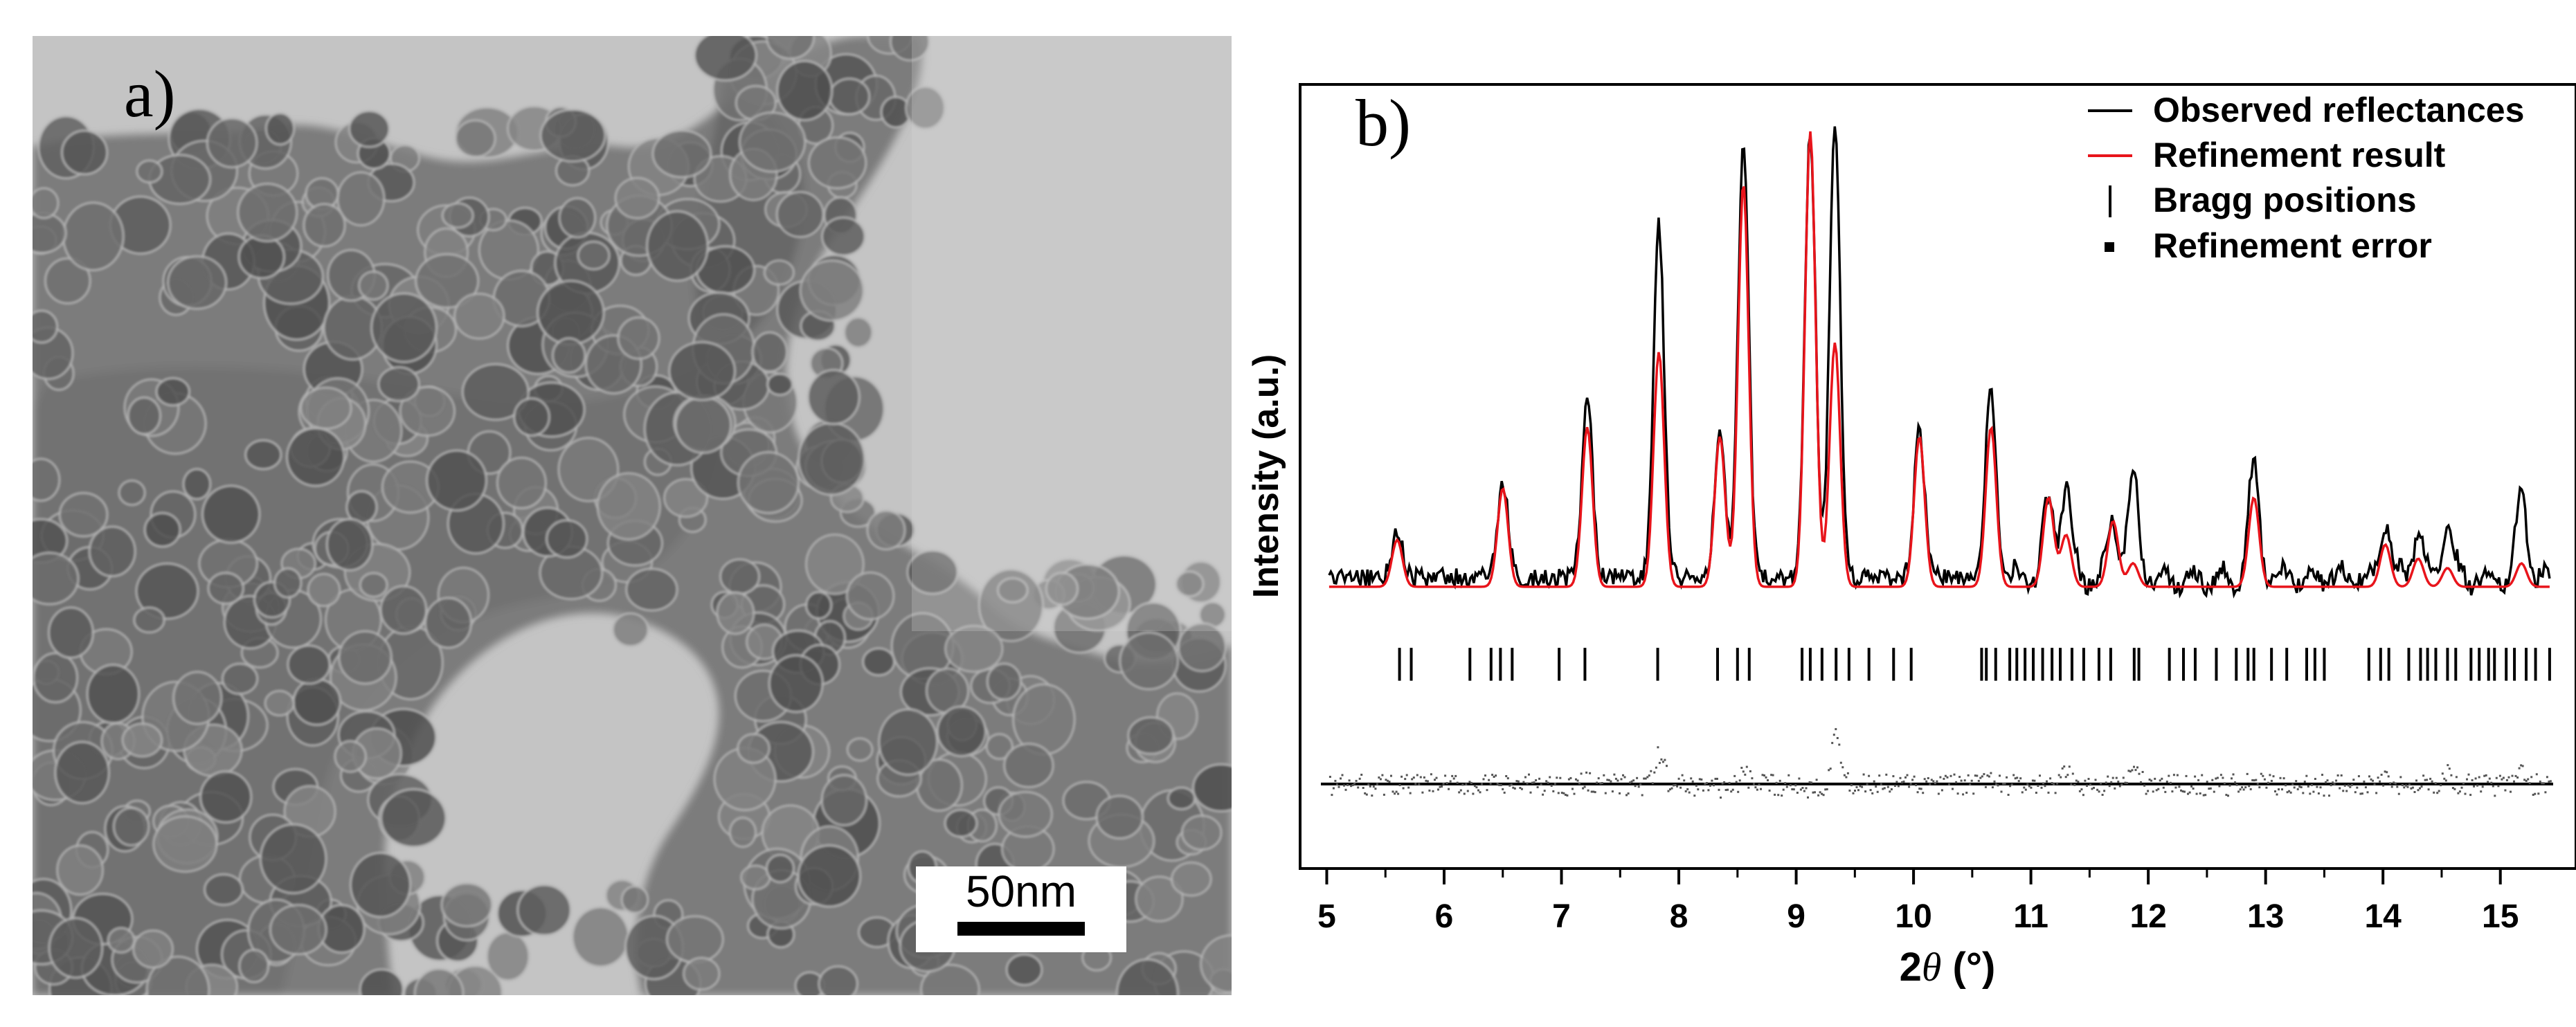  I want to click on x-tick-label: 9, so click(1796, 916).